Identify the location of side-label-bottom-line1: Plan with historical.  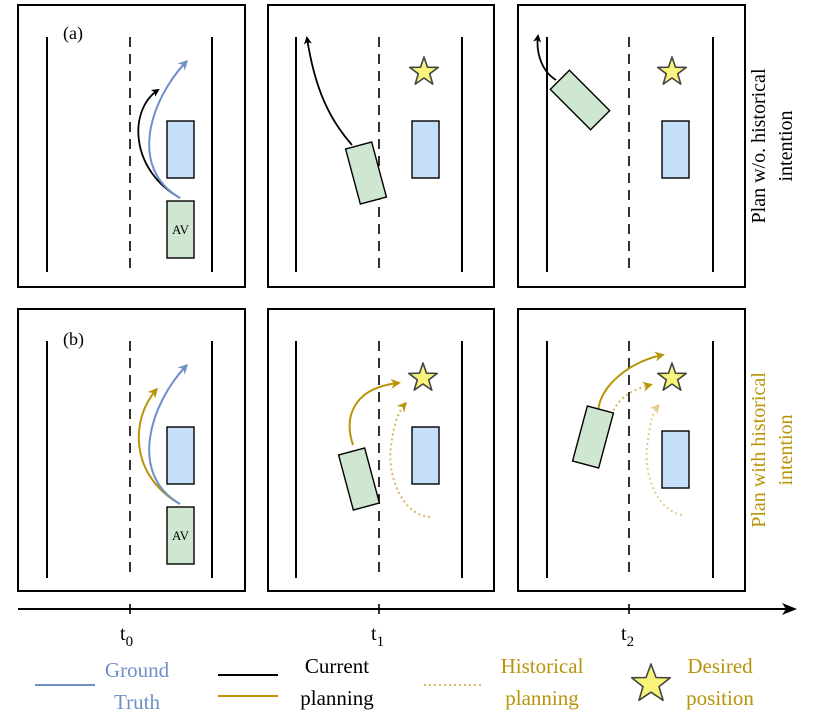
(759, 450).